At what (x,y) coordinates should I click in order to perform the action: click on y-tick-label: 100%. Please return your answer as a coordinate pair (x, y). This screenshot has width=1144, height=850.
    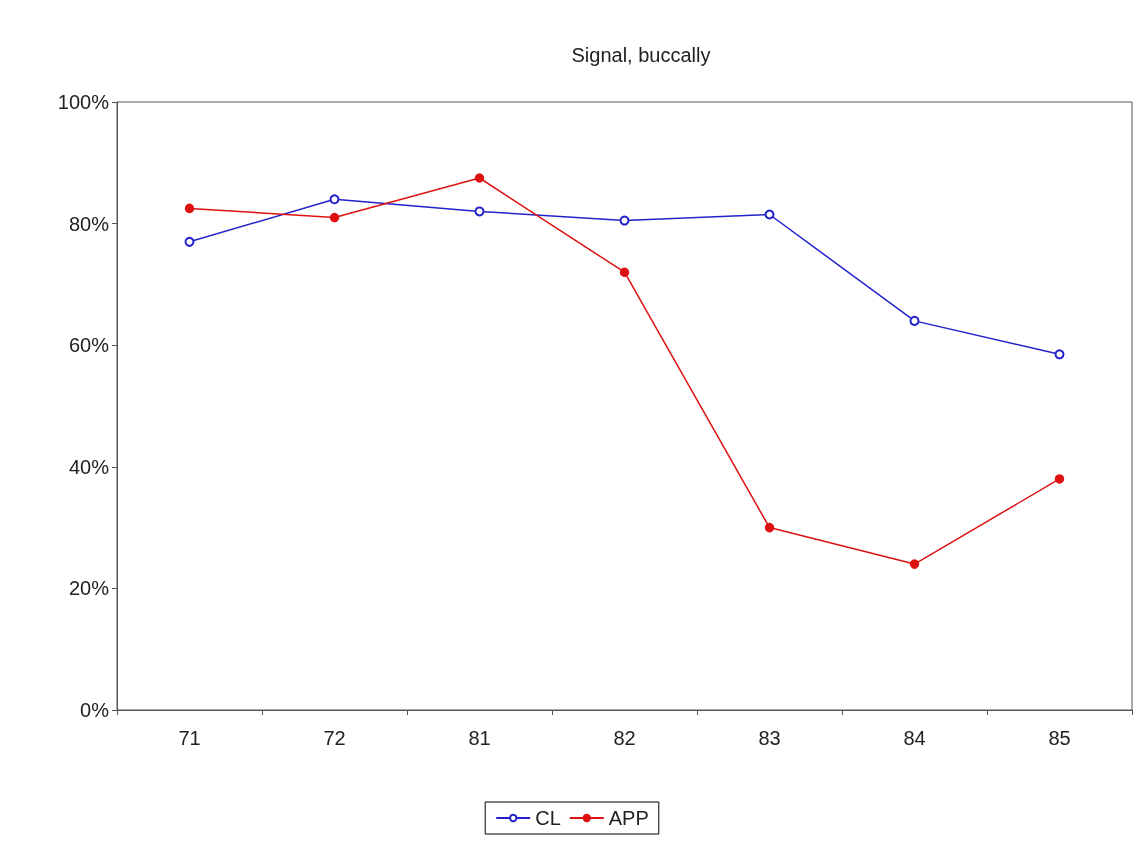
    Looking at the image, I should click on (83, 102).